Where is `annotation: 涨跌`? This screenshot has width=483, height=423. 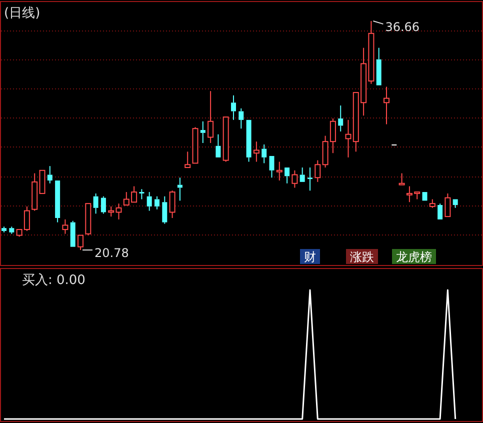
annotation: 涨跌 is located at coordinates (362, 257).